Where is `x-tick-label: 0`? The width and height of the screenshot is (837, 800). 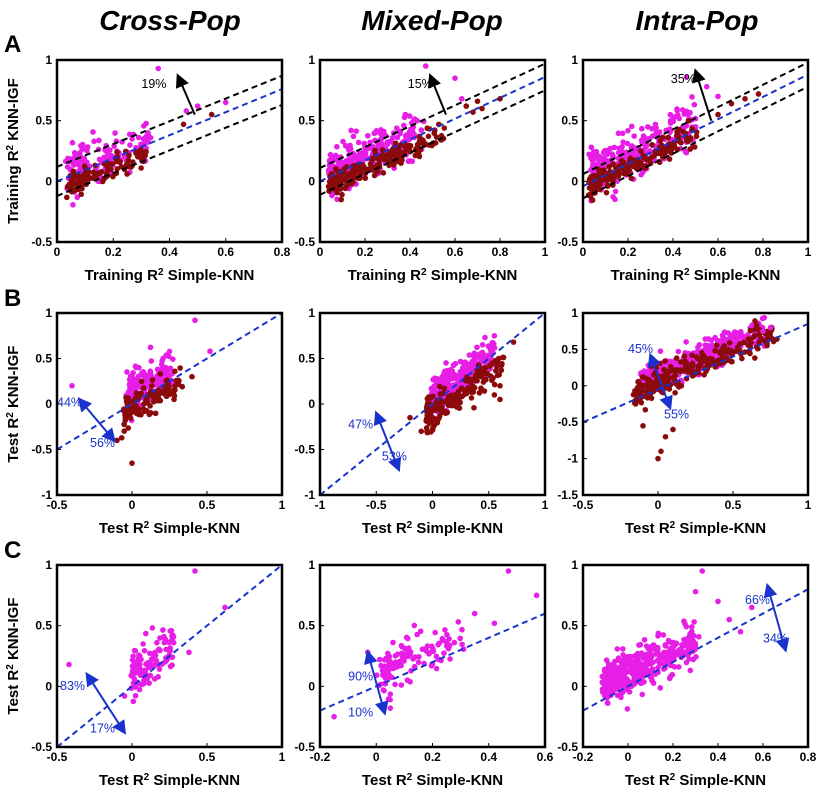
x-tick-label: 0 is located at coordinates (132, 505).